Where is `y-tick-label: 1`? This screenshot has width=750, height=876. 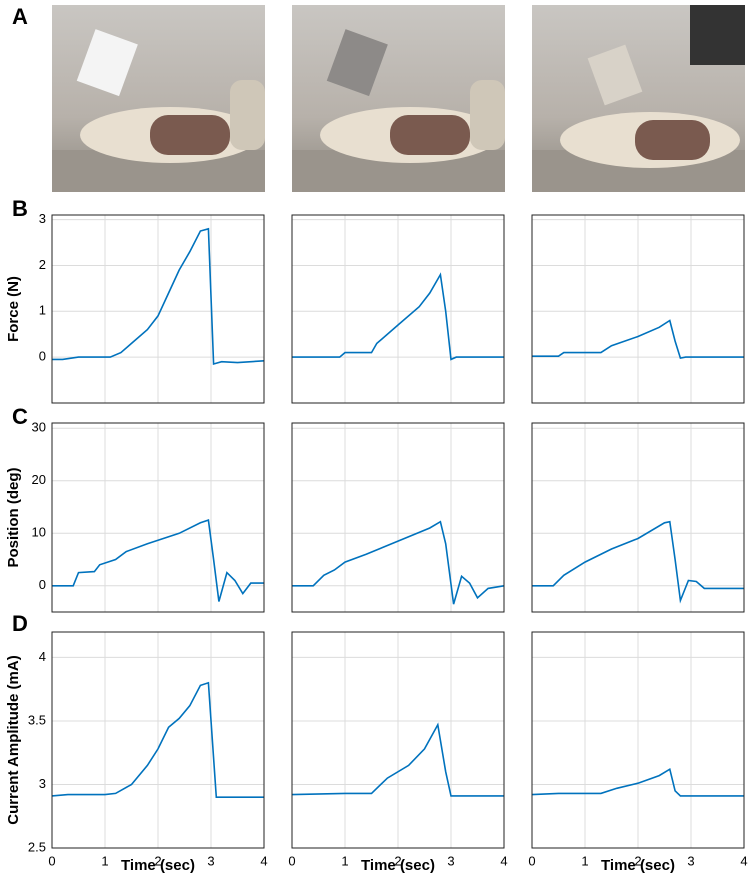
y-tick-label: 1 is located at coordinates (42, 310).